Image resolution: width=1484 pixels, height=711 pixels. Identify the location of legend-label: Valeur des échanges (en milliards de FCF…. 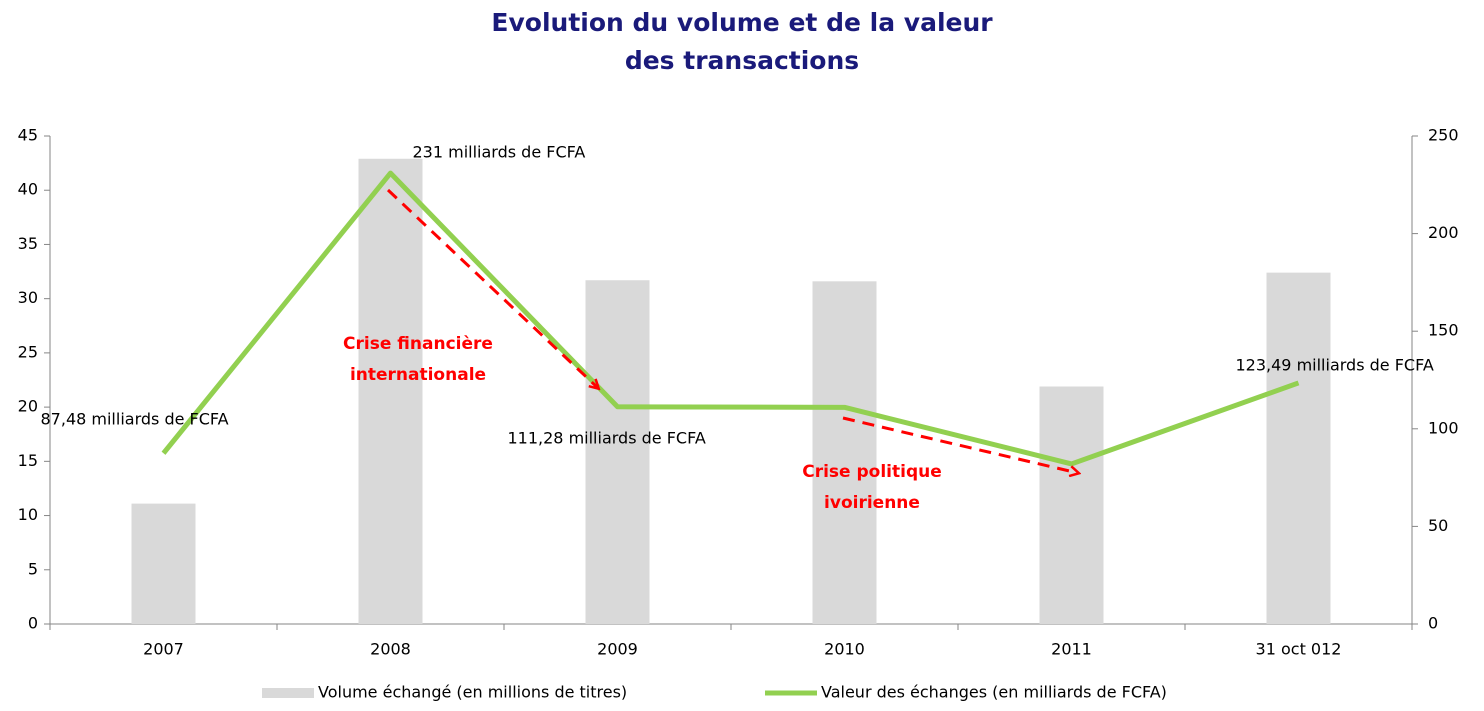
(994, 692).